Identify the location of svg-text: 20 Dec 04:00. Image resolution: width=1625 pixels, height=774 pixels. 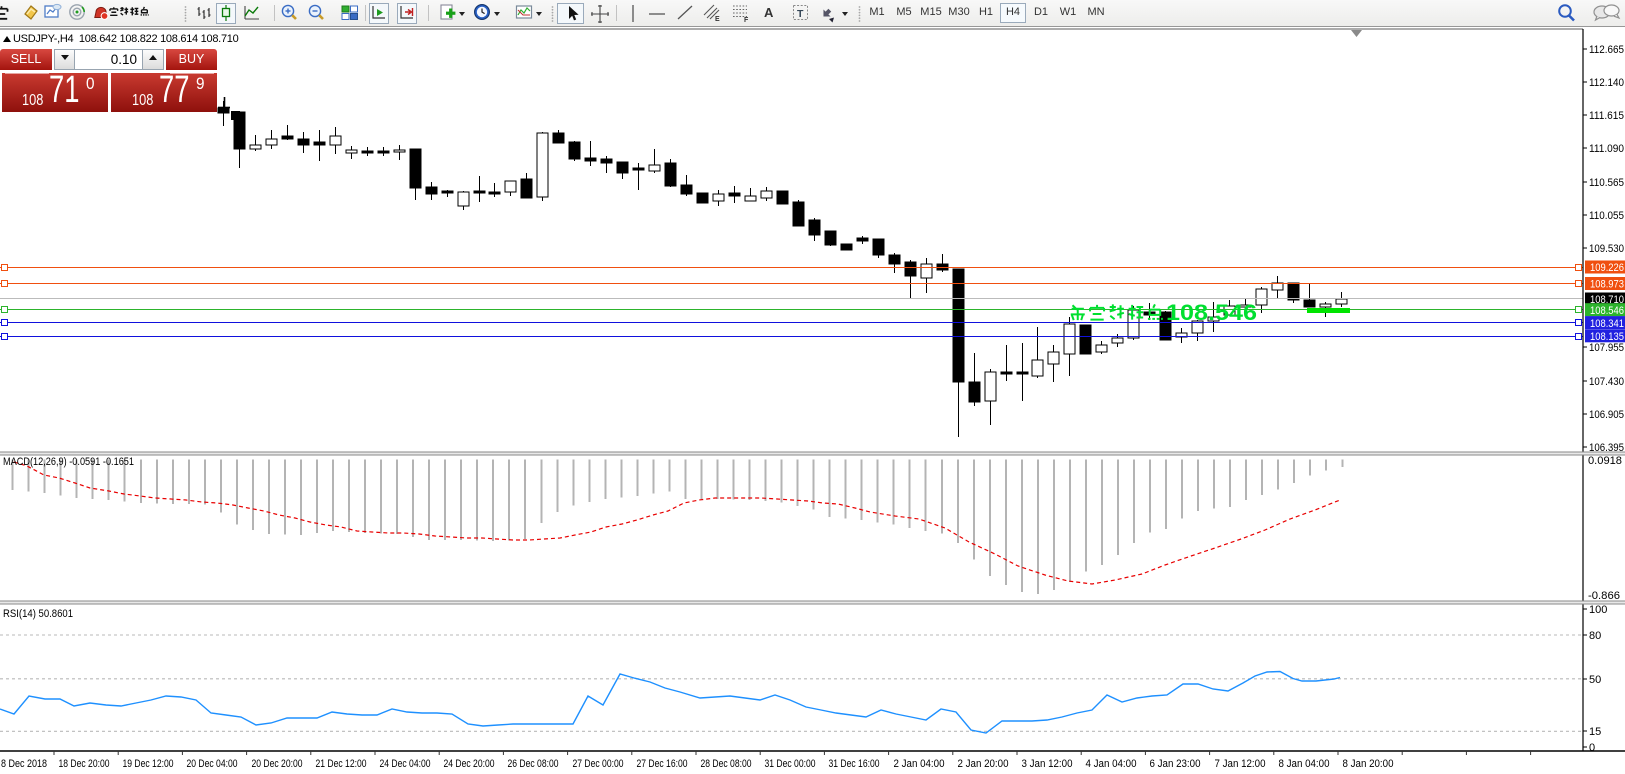
(212, 764).